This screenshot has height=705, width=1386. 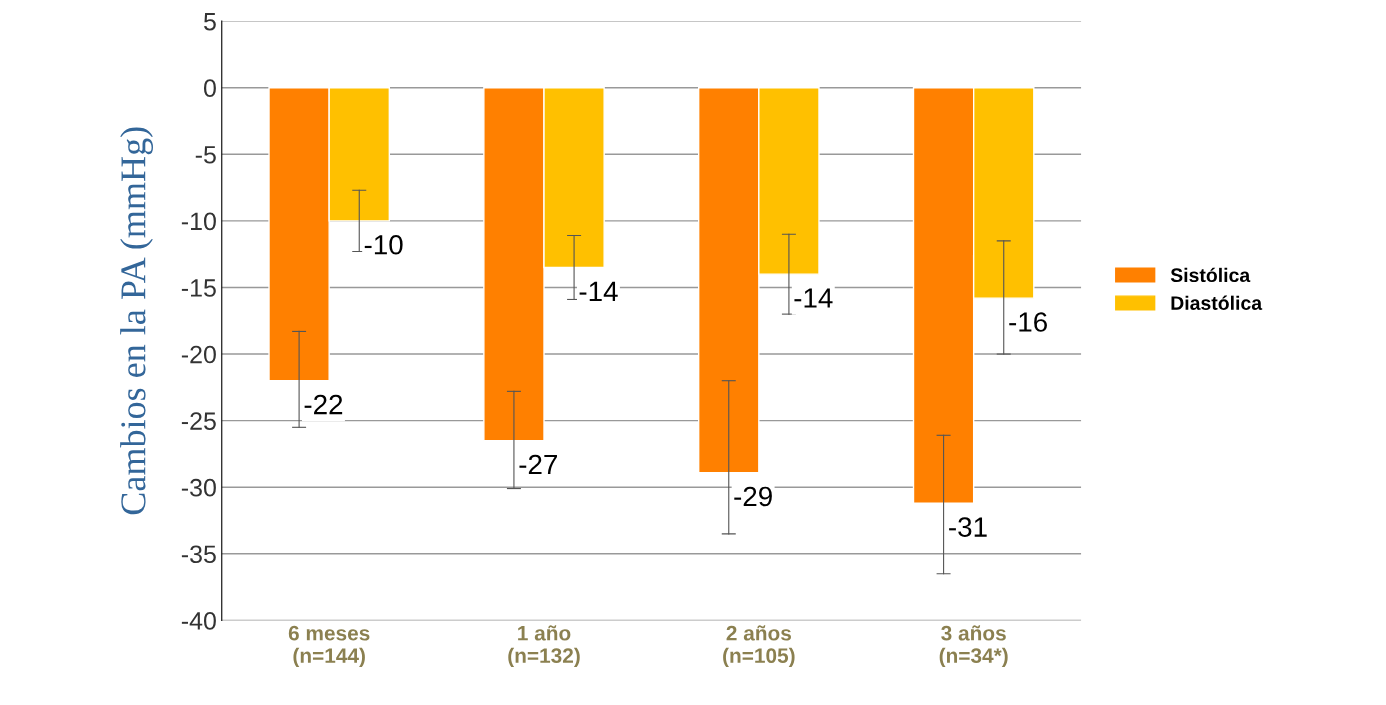 What do you see at coordinates (209, 88) in the screenshot?
I see `y-tick-label: 0` at bounding box center [209, 88].